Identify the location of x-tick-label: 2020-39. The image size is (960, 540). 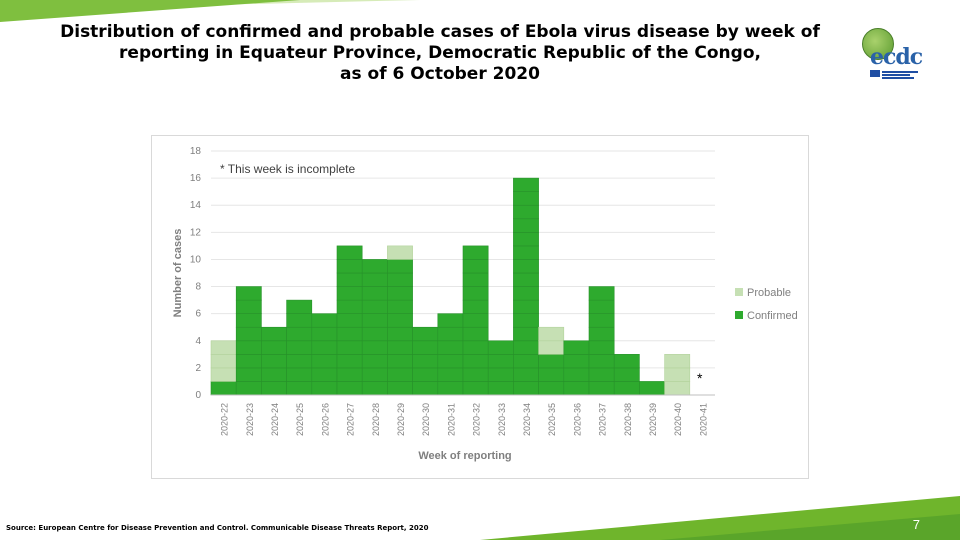
(653, 419).